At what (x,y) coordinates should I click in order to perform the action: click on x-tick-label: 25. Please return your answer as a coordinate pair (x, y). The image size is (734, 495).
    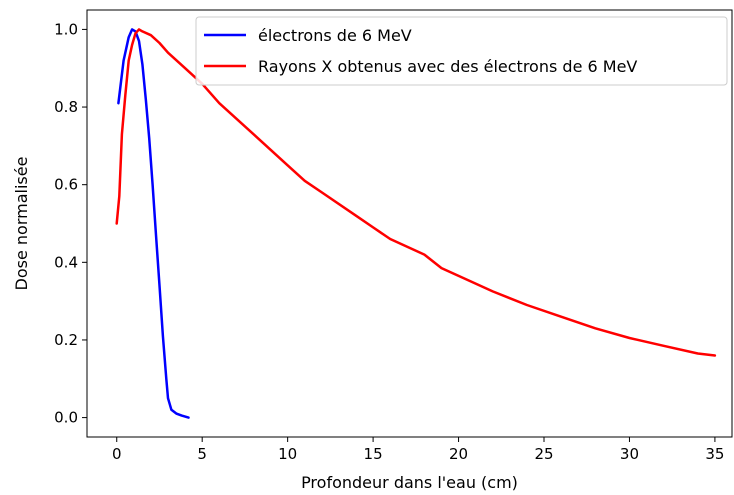
    Looking at the image, I should click on (543, 454).